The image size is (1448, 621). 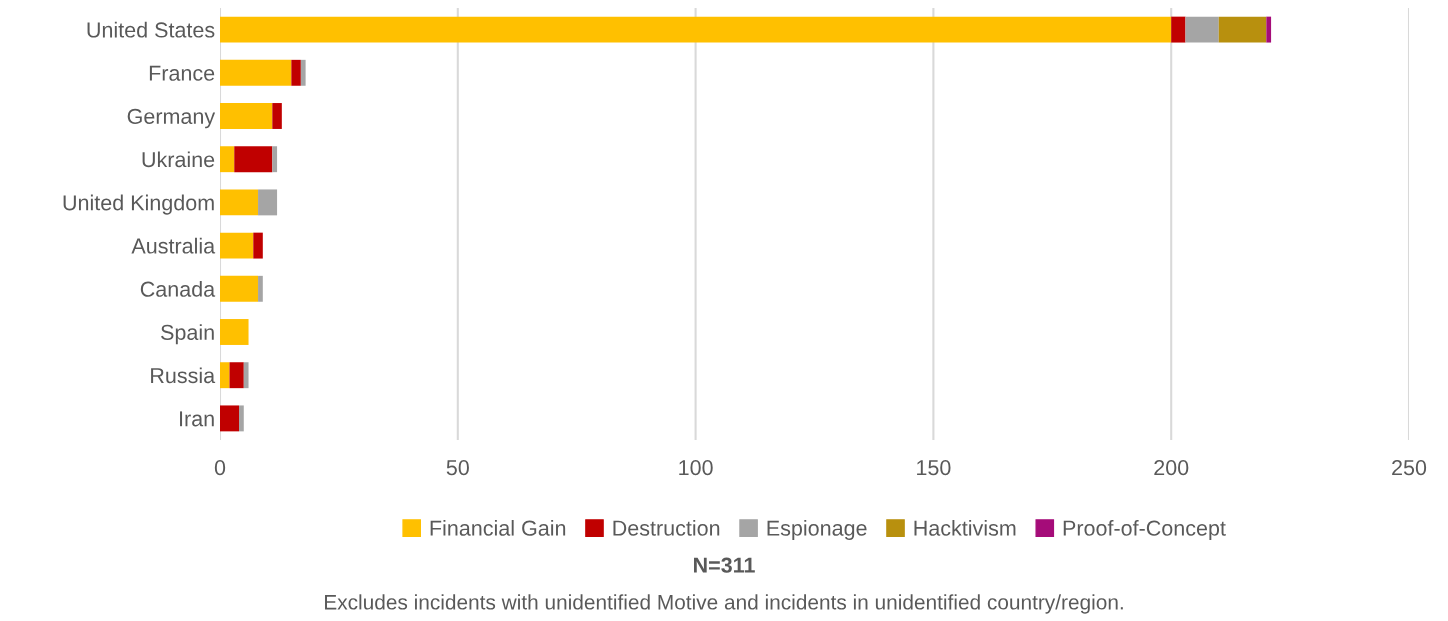 I want to click on y-tick-label: France, so click(x=182, y=73).